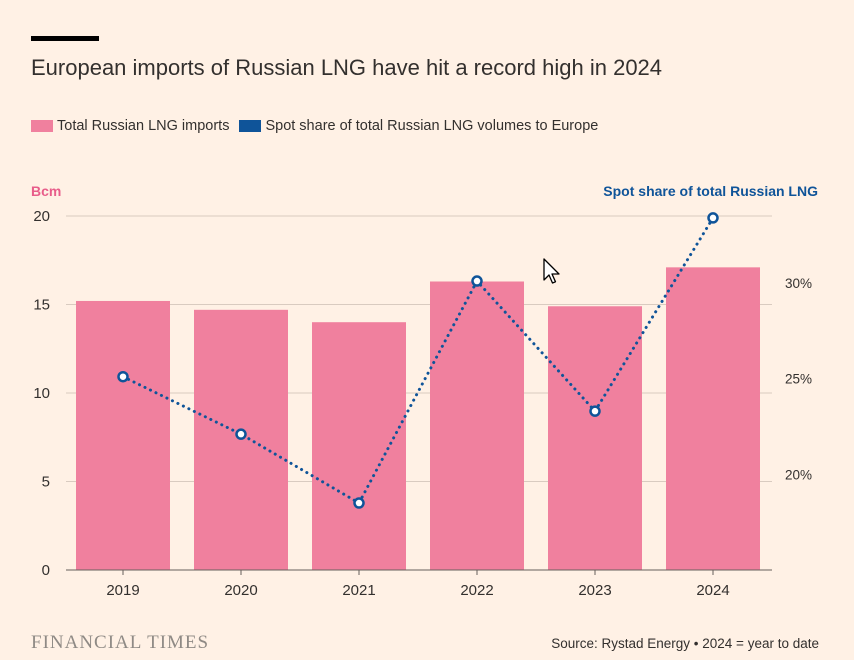  Describe the element at coordinates (41, 216) in the screenshot. I see `y-left-tick-label: 20` at that location.